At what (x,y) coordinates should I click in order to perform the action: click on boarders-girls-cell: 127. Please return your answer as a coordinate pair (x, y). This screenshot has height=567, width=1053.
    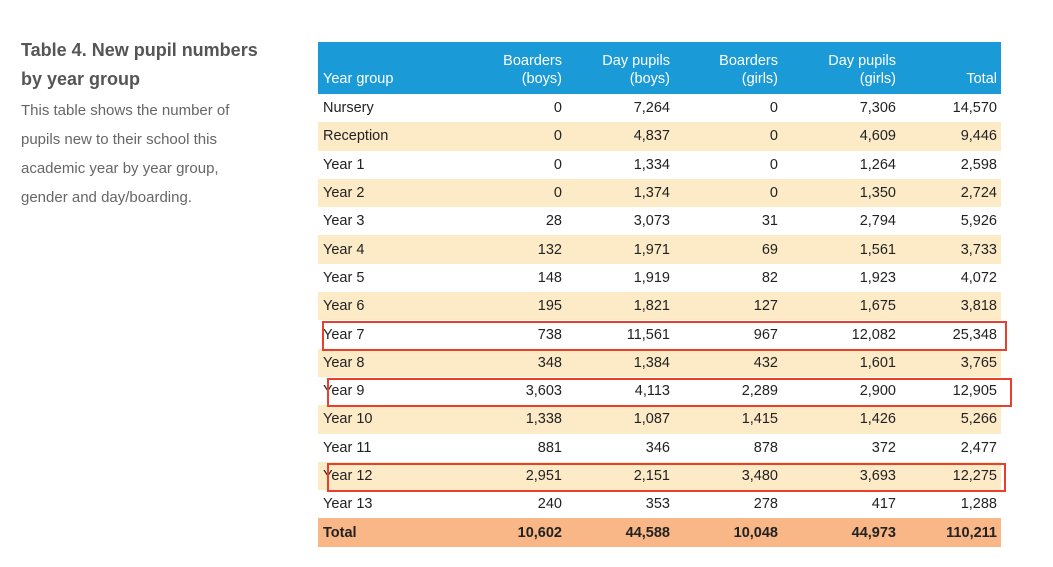
    Looking at the image, I should click on (765, 306).